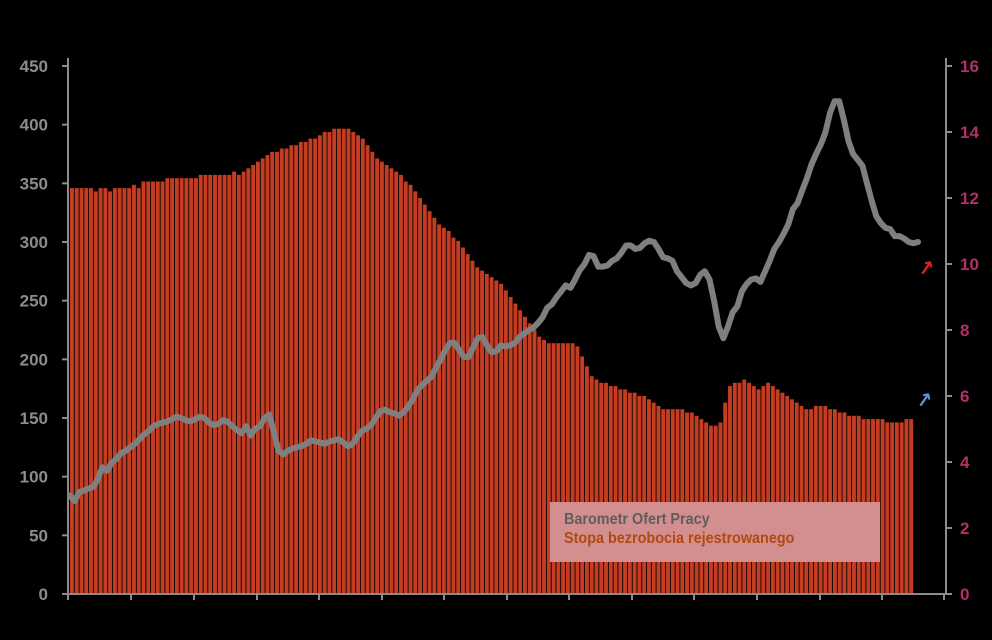 Image resolution: width=992 pixels, height=640 pixels. I want to click on right-tick-label: 14, so click(969, 132).